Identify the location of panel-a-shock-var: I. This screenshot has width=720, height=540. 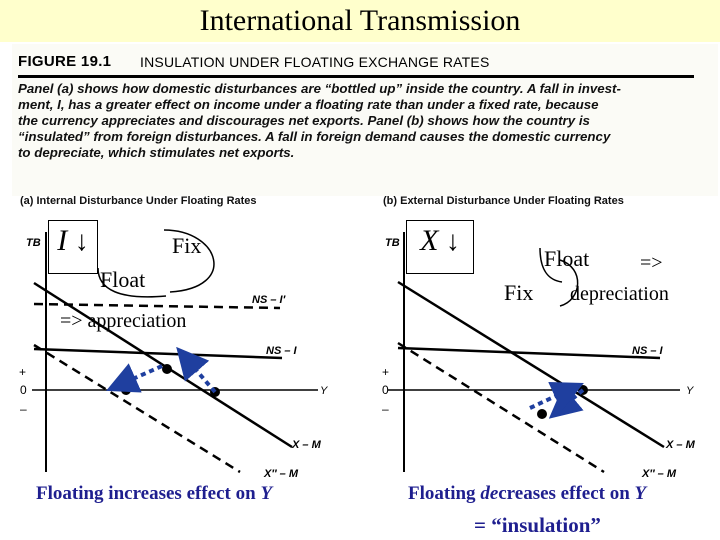
(62, 240).